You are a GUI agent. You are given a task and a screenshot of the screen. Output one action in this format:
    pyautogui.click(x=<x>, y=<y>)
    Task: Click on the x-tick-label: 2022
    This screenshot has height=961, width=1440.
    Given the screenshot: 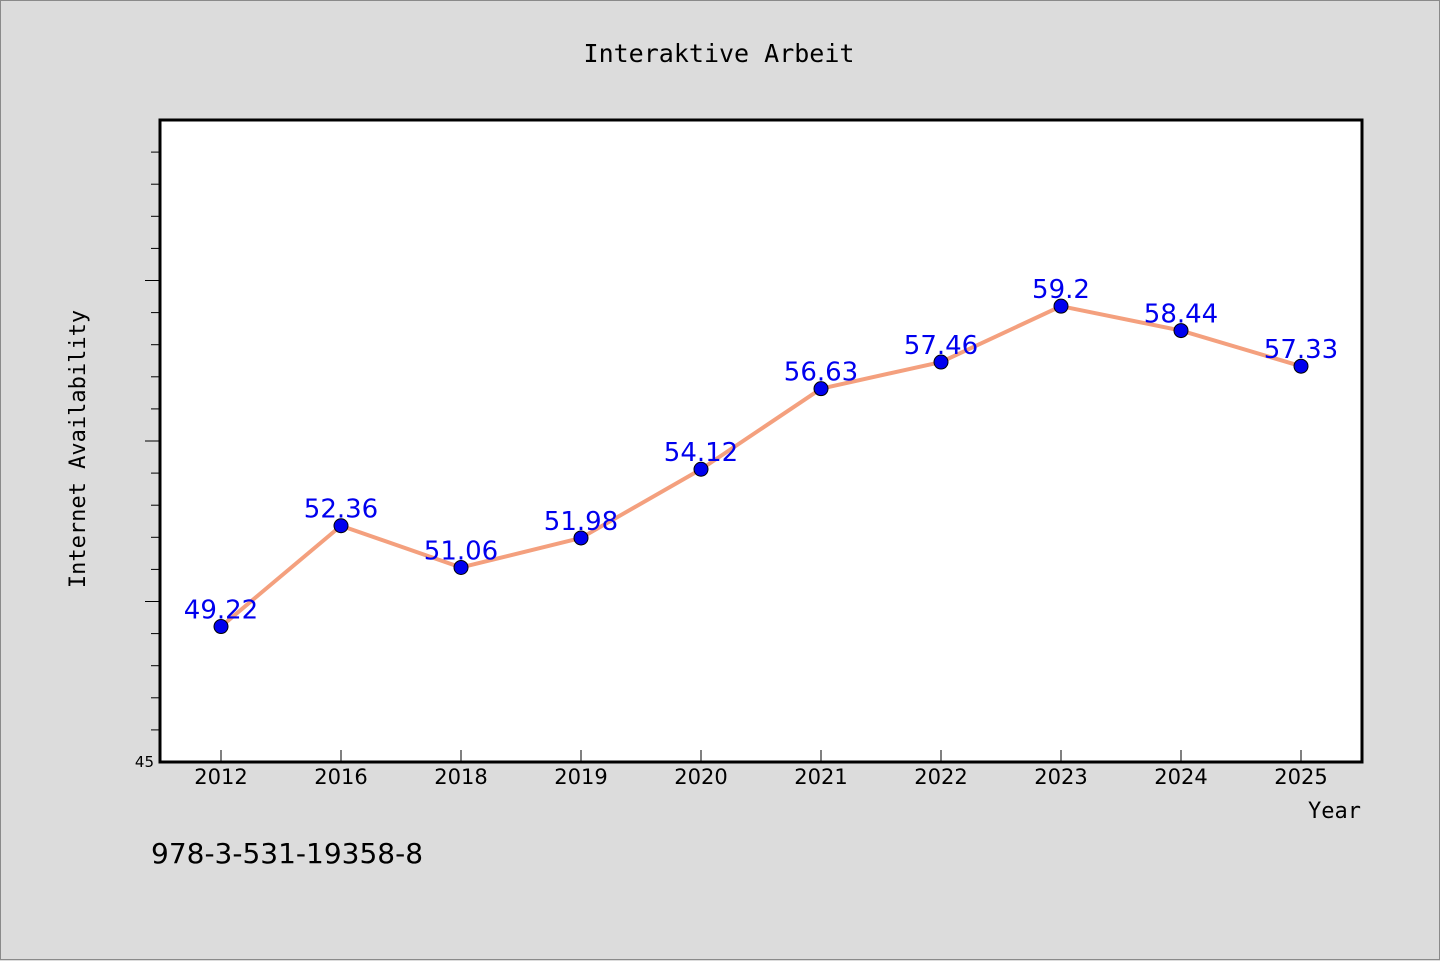 What is the action you would take?
    pyautogui.click(x=940, y=777)
    